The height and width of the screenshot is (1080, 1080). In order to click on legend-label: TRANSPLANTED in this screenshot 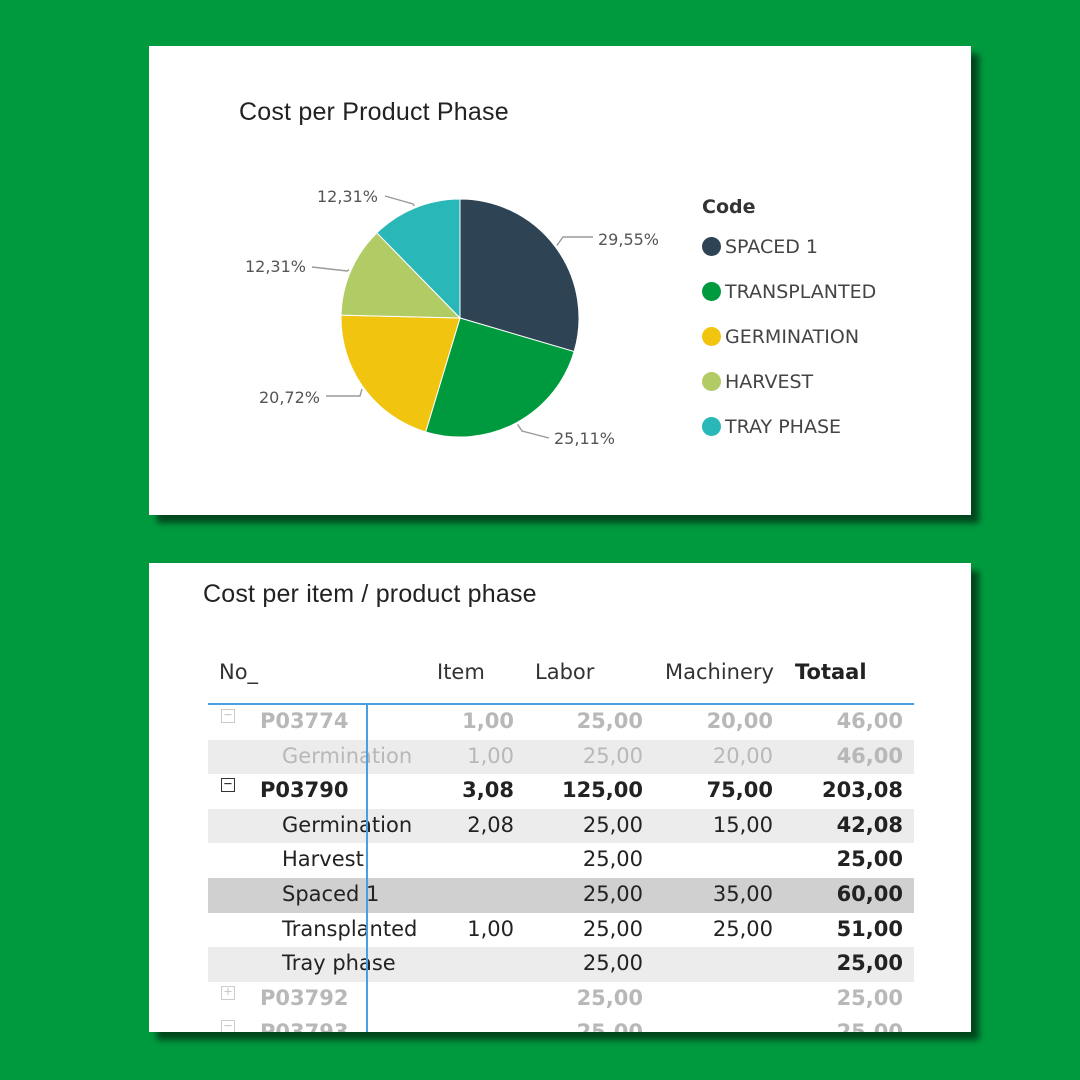, I will do `click(801, 291)`.